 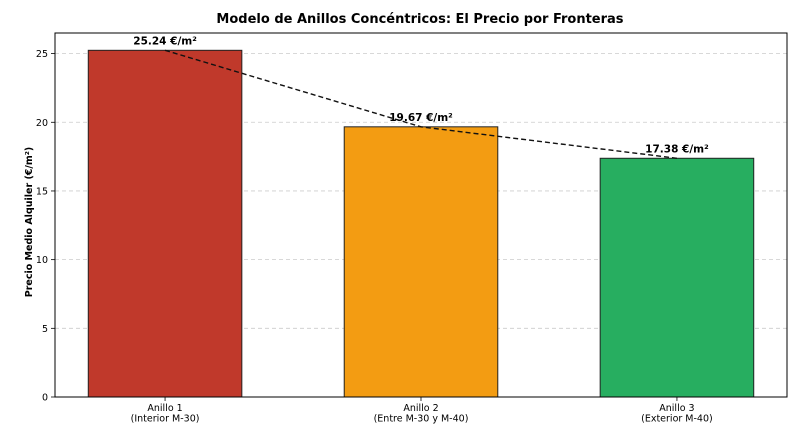 What do you see at coordinates (29, 222) in the screenshot?
I see `y-axis-label: Precio Medio Alquiler (€/m²)` at bounding box center [29, 222].